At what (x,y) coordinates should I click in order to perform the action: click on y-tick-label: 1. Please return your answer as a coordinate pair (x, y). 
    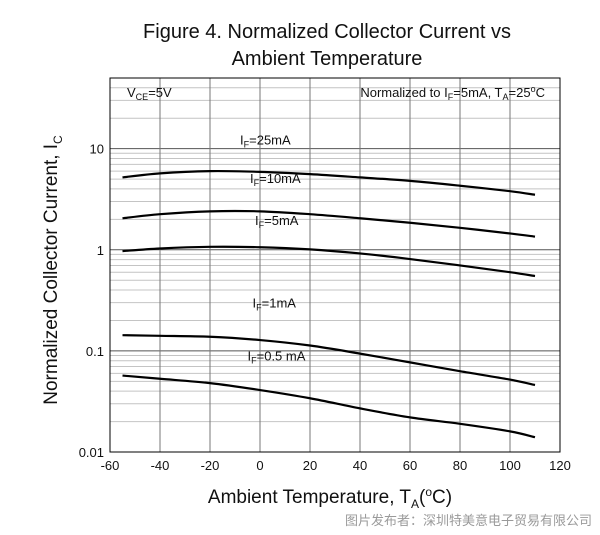
    Looking at the image, I should click on (100, 250).